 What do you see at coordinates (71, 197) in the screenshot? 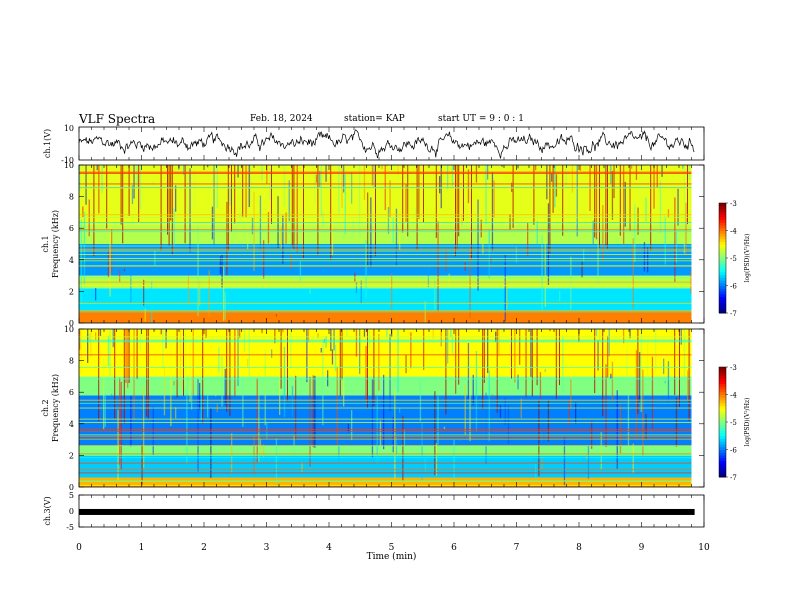
I see `y-tick-label: 8` at bounding box center [71, 197].